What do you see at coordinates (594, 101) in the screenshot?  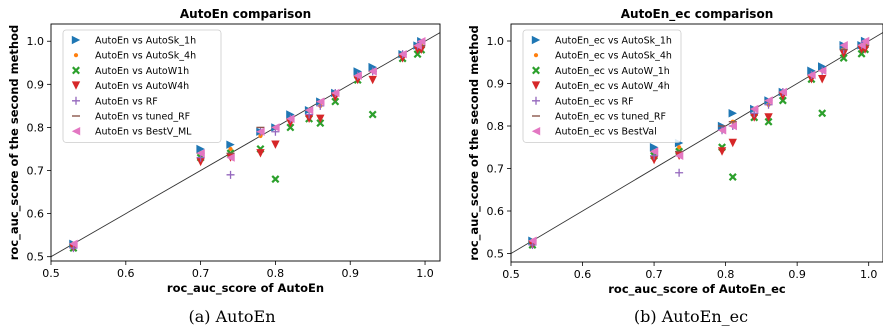 I see `legend-label: AutoEn_ec vs RF` at bounding box center [594, 101].